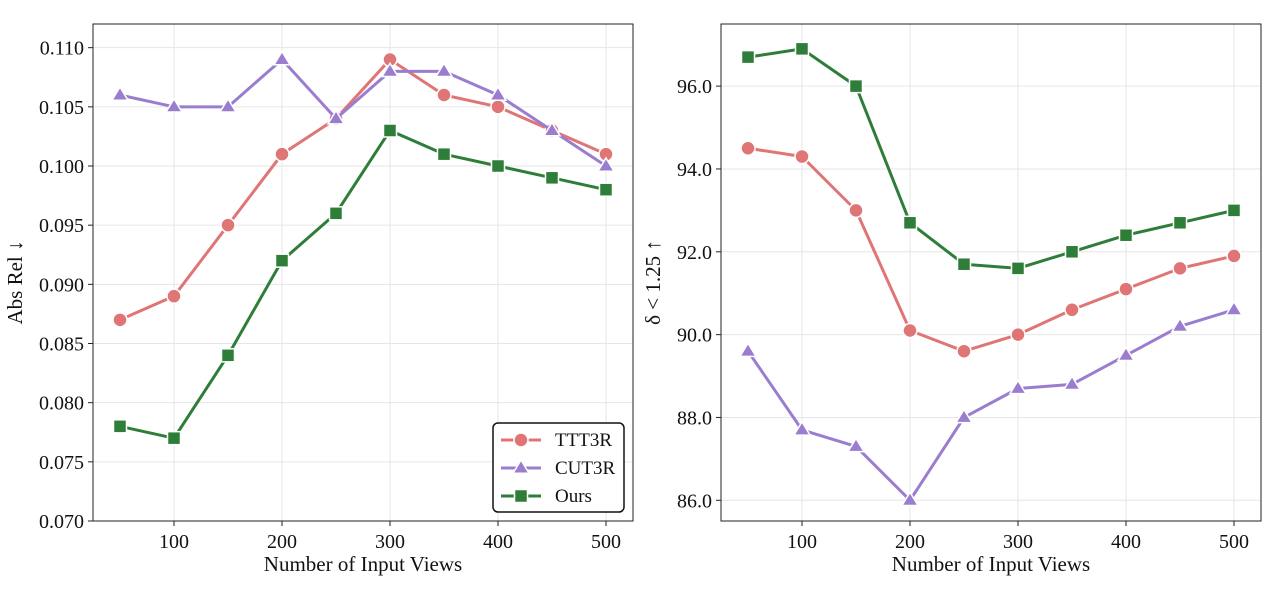  Describe the element at coordinates (585, 468) in the screenshot. I see `legend-label-cut3r: CUT3R` at that location.